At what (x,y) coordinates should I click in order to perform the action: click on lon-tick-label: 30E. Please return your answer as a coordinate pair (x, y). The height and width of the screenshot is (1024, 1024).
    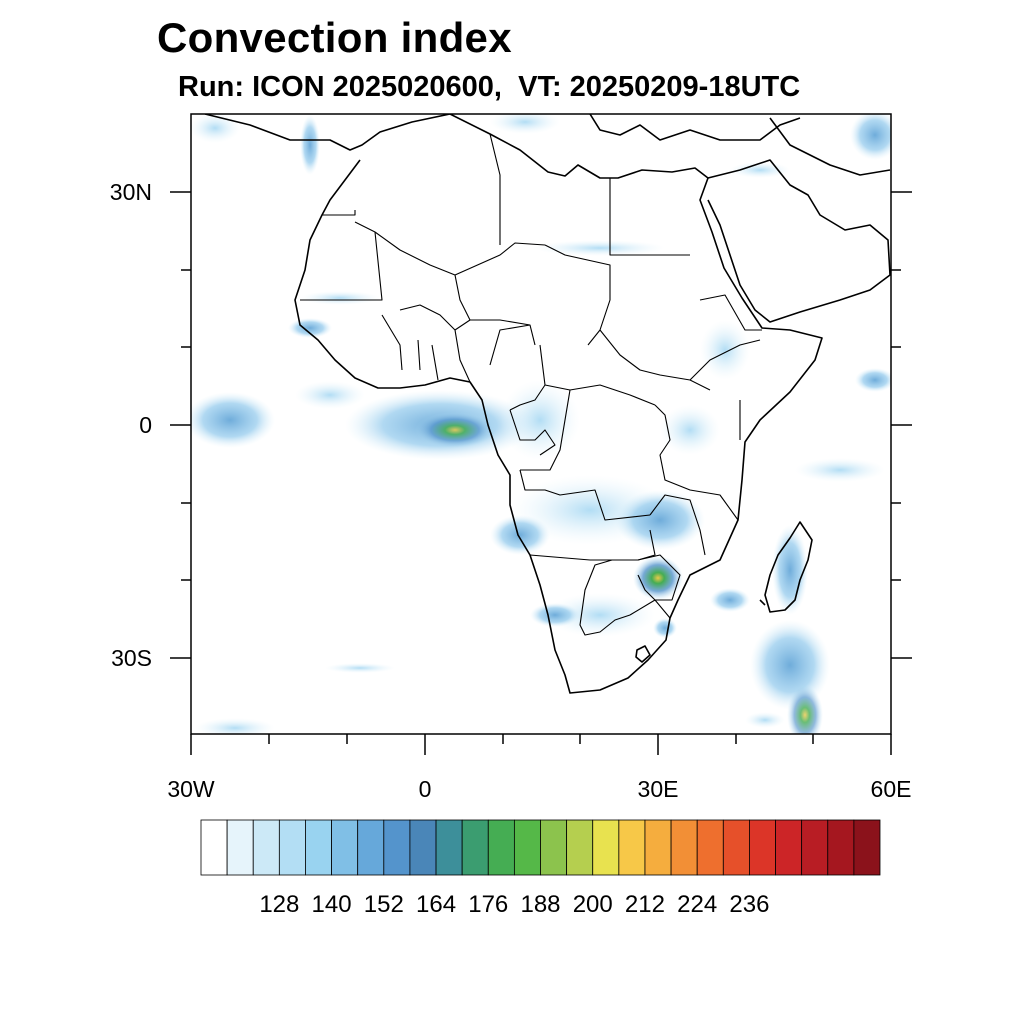
    Looking at the image, I should click on (658, 789).